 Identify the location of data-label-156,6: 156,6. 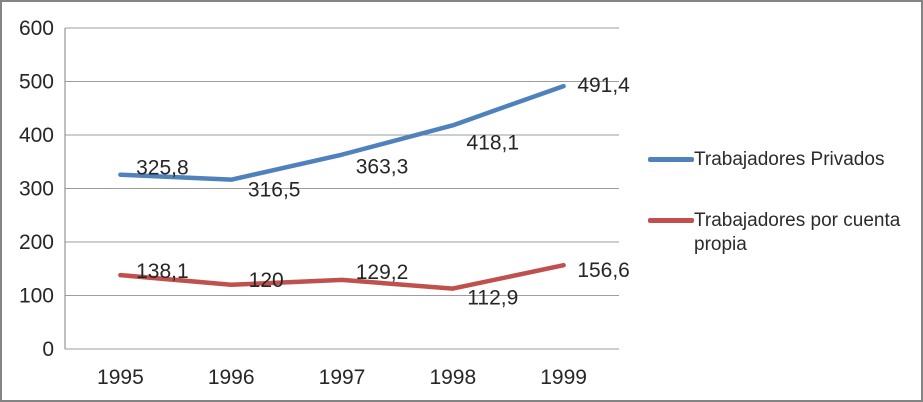
(603, 270).